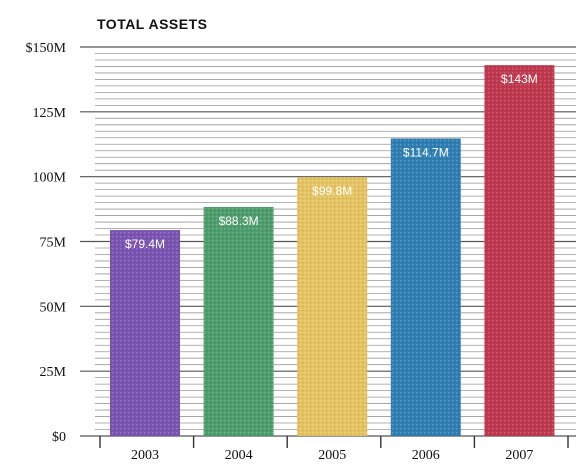  Describe the element at coordinates (145, 455) in the screenshot. I see `x-tick-label: 2003` at that location.